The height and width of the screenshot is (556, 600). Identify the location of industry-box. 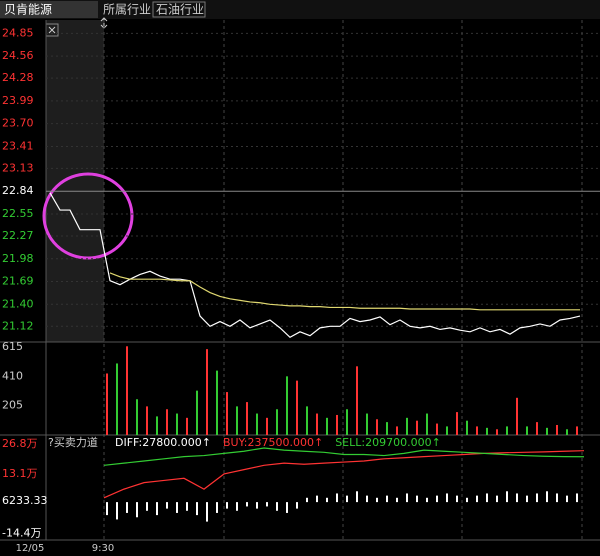
(179, 9).